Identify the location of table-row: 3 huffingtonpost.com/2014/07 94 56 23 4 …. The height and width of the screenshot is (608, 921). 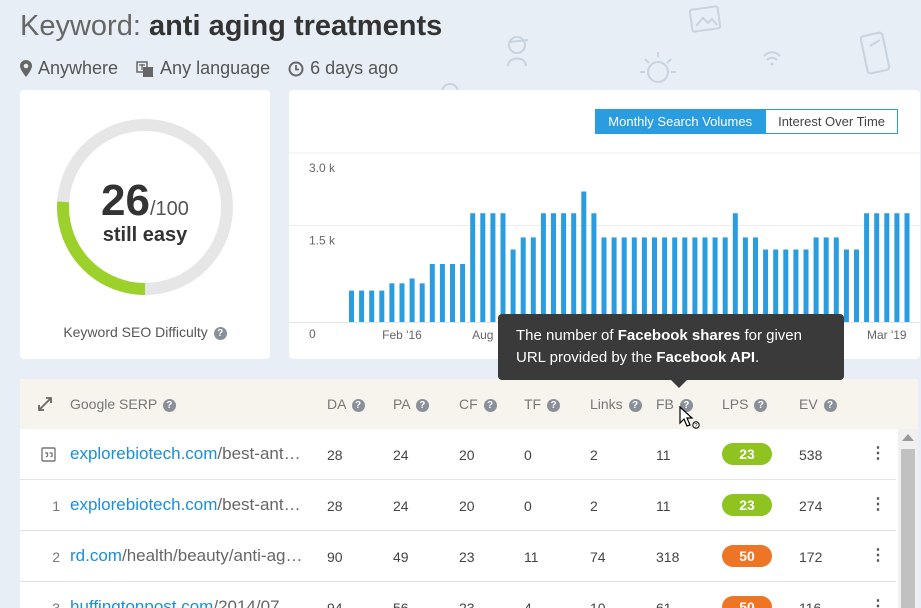
(458, 595).